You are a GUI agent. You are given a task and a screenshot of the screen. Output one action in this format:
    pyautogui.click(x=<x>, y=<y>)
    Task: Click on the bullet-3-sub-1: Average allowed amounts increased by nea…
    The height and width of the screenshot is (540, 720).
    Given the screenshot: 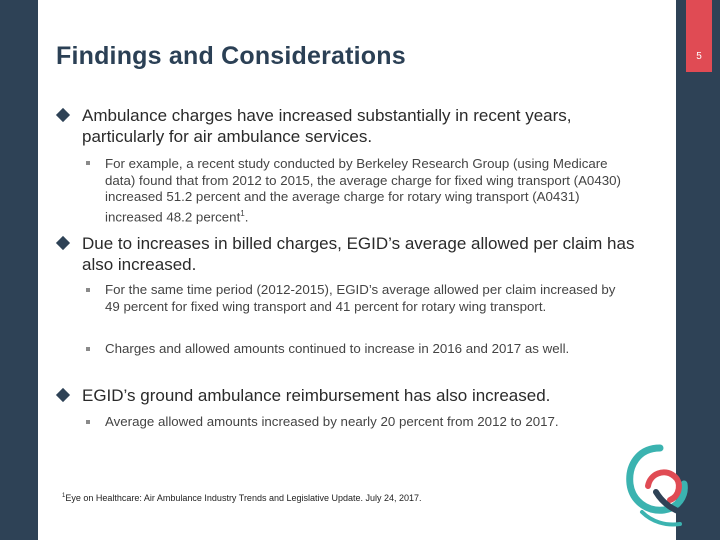 What is the action you would take?
    pyautogui.click(x=332, y=421)
    